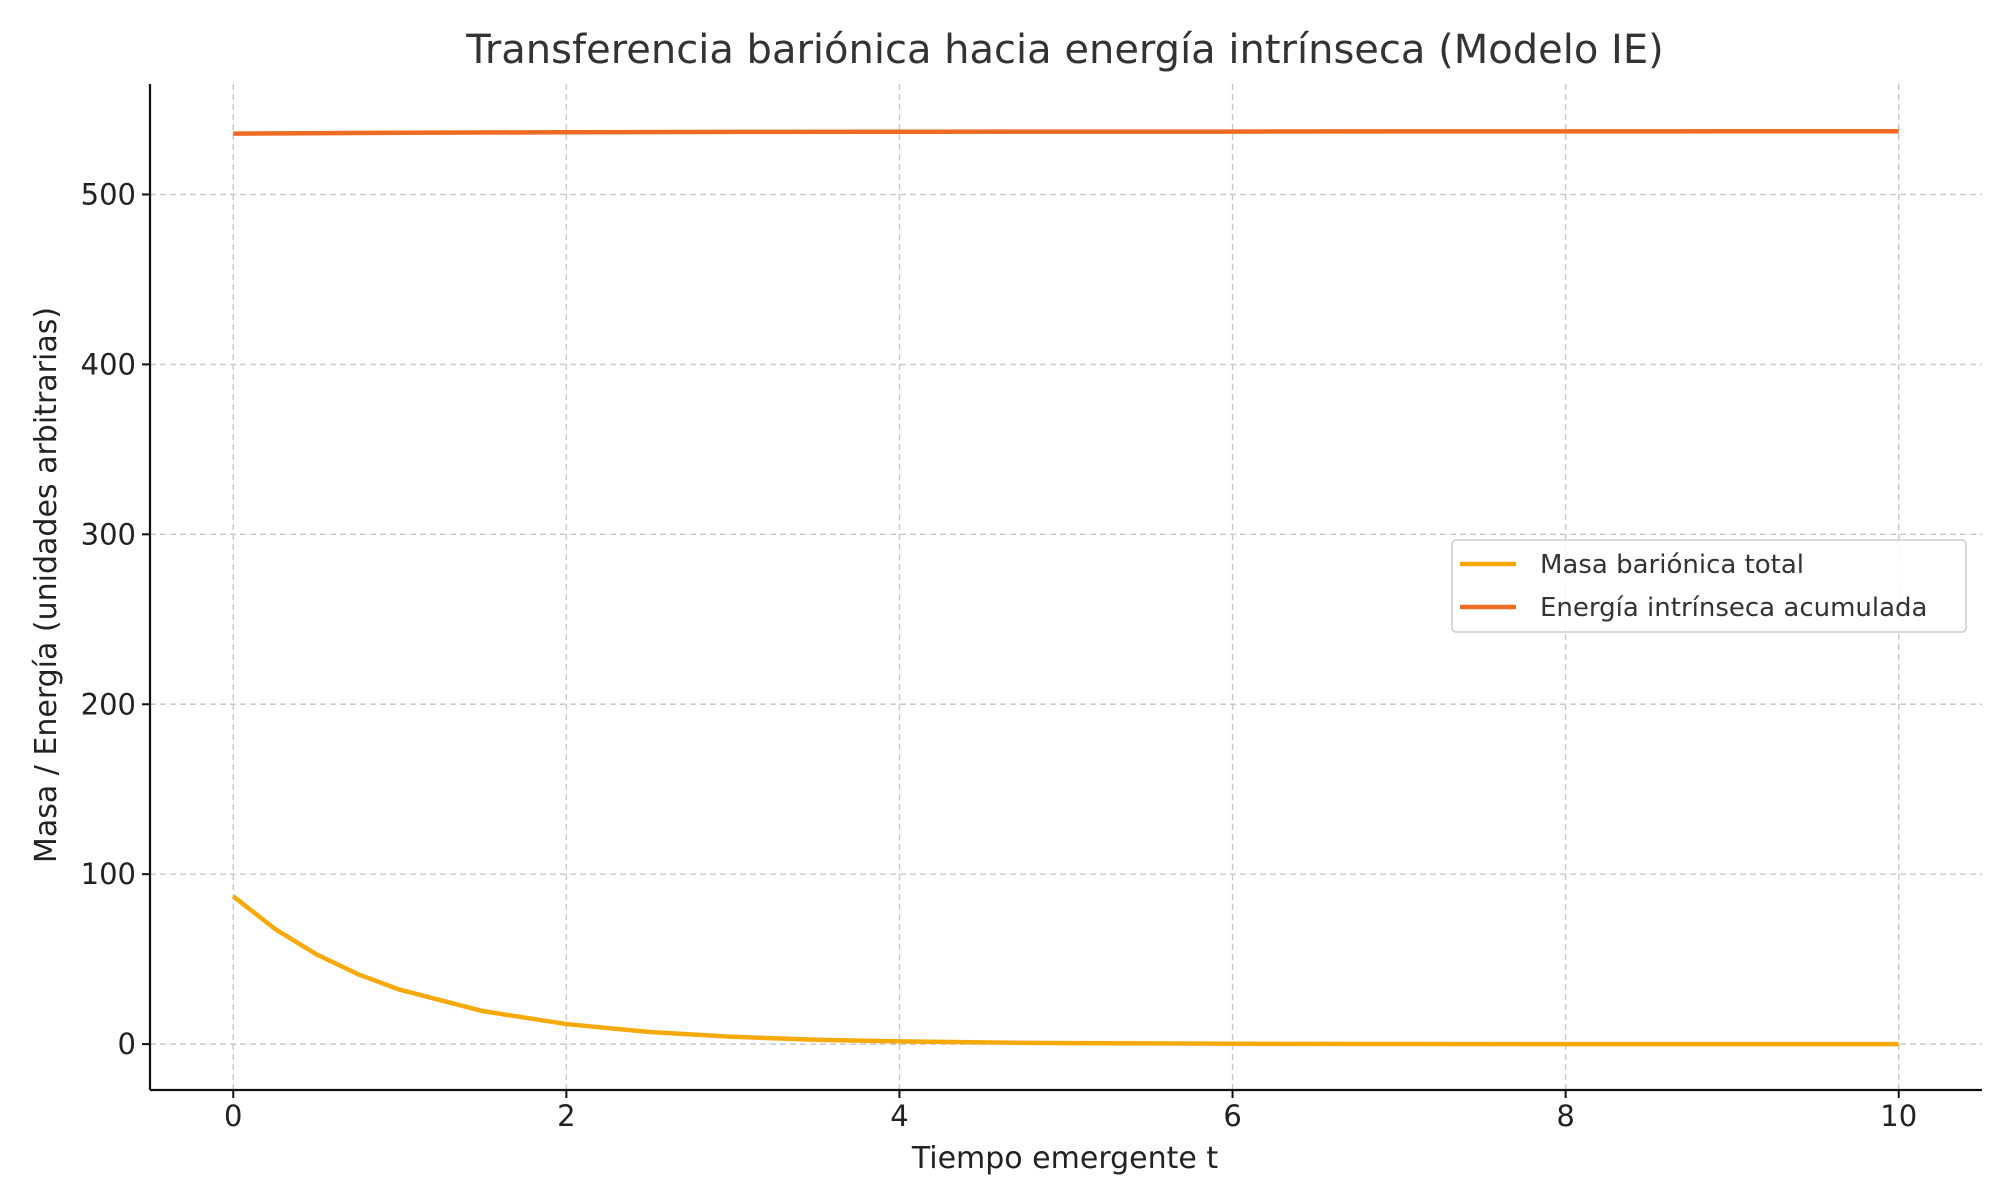 The width and height of the screenshot is (2000, 1200). I want to click on x-tick-label: 8, so click(1565, 1116).